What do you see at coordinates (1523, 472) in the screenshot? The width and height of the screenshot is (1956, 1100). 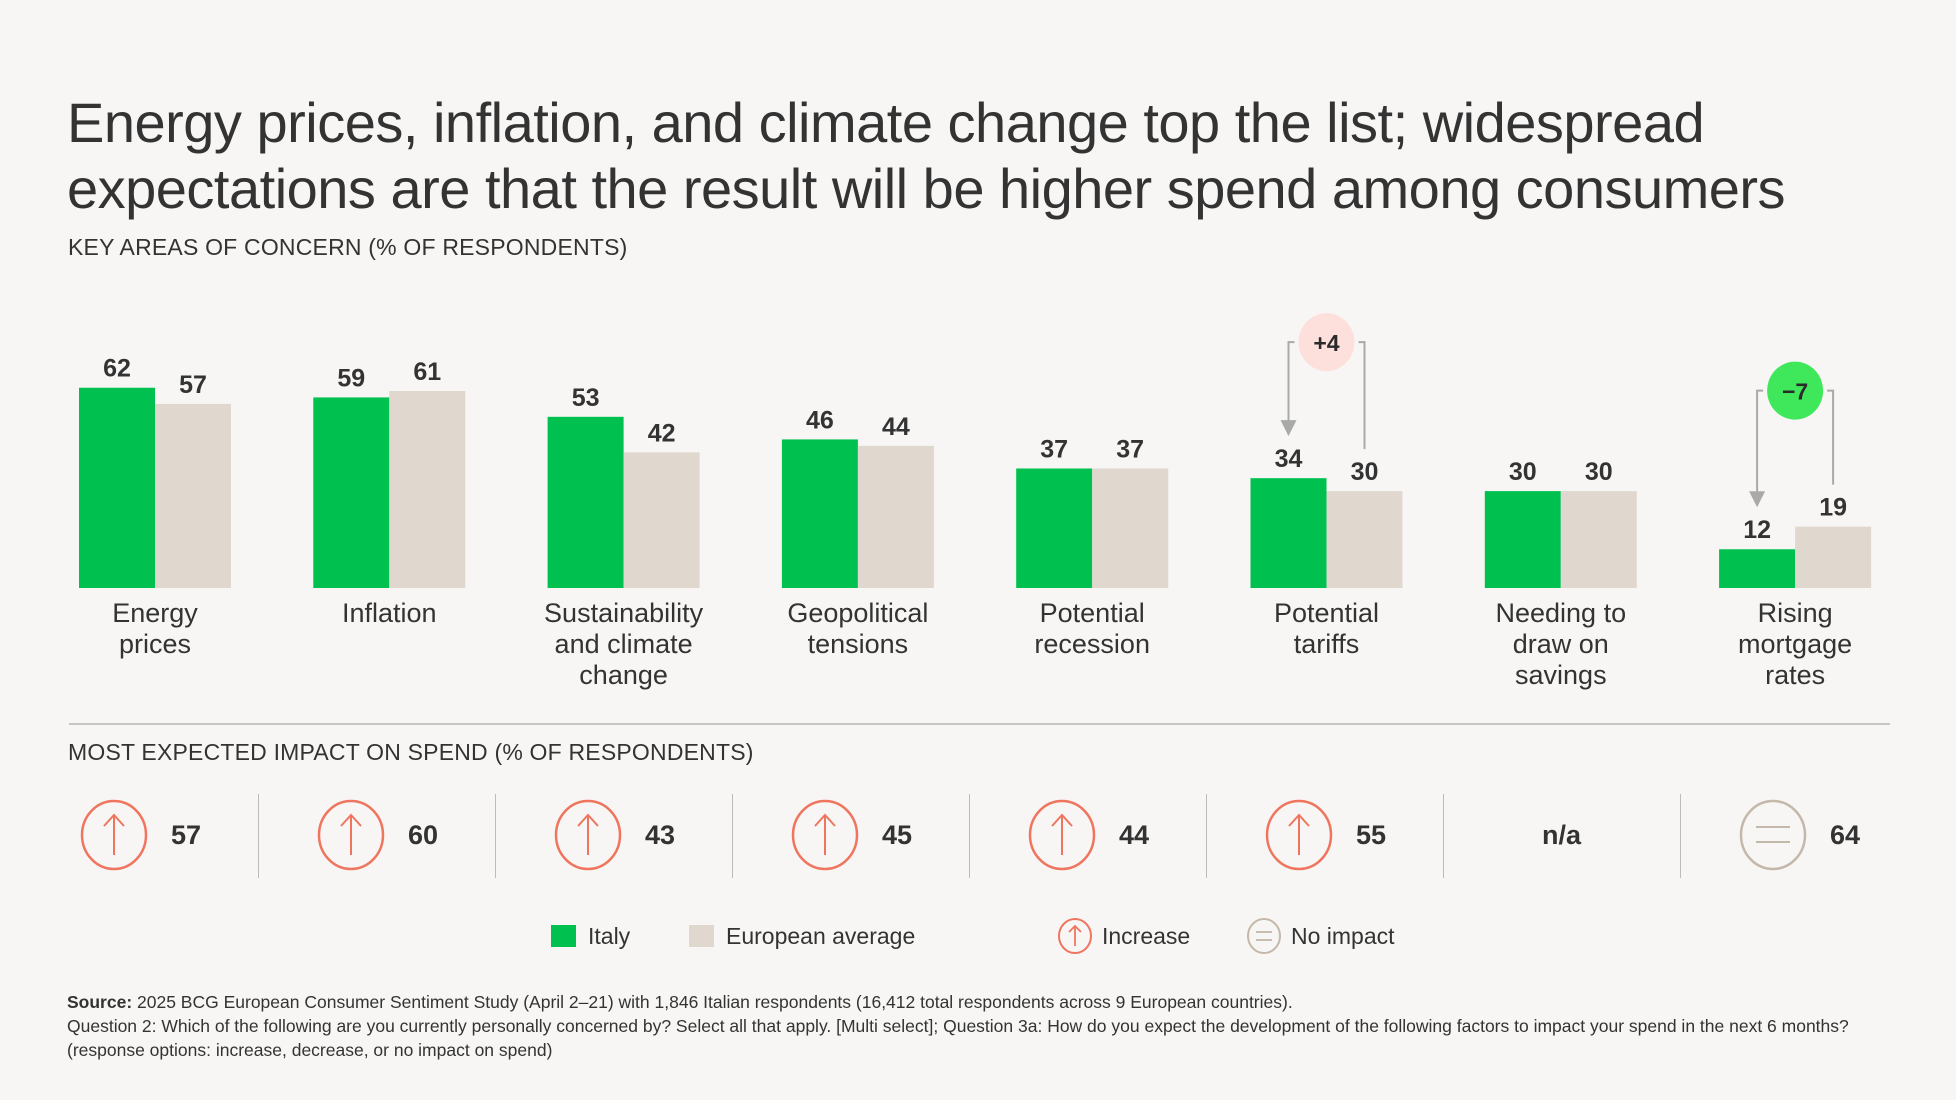 I see `data-label-italy: 30` at bounding box center [1523, 472].